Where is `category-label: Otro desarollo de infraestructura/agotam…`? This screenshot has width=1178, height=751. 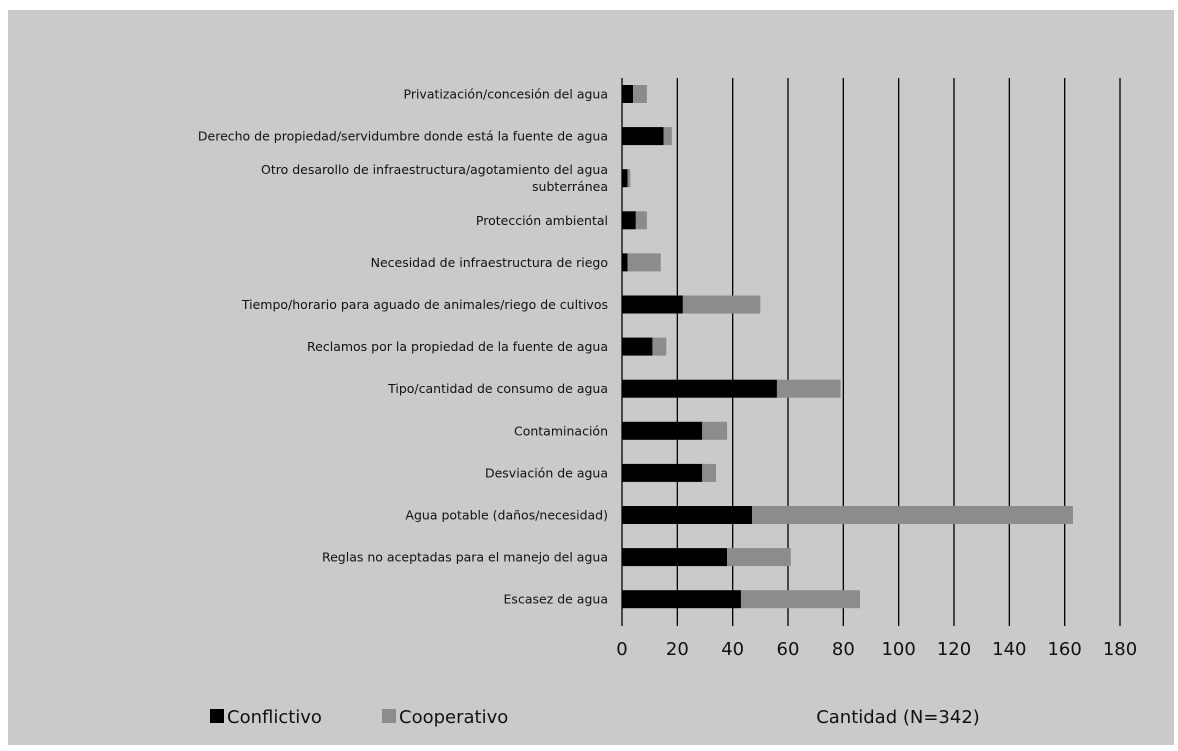
category-label: Otro desarollo de infraestructura/agotam… is located at coordinates (434, 169).